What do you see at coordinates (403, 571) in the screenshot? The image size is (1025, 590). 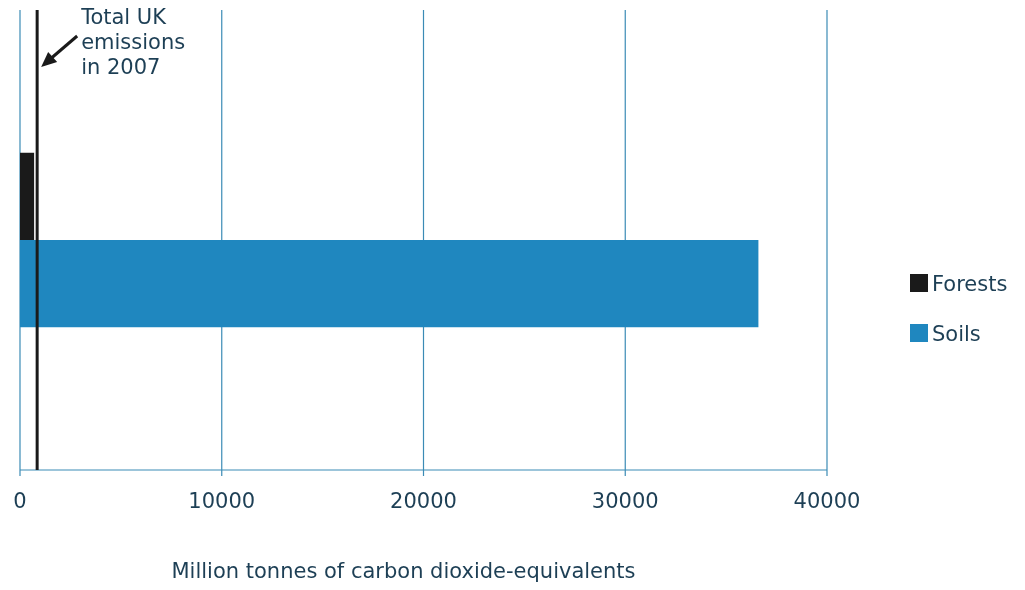 I see `x-axis-title: Million tonnes of carbon dioxide-equivalents` at bounding box center [403, 571].